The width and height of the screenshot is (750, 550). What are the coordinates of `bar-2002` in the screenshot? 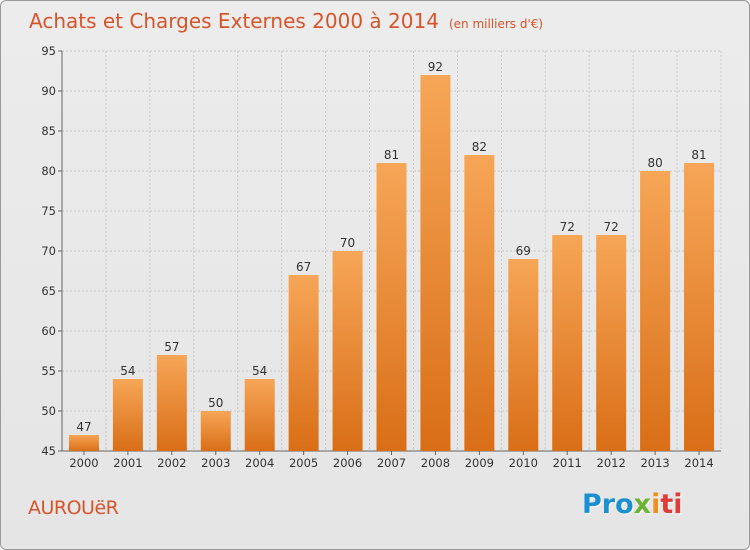 It's located at (171, 403).